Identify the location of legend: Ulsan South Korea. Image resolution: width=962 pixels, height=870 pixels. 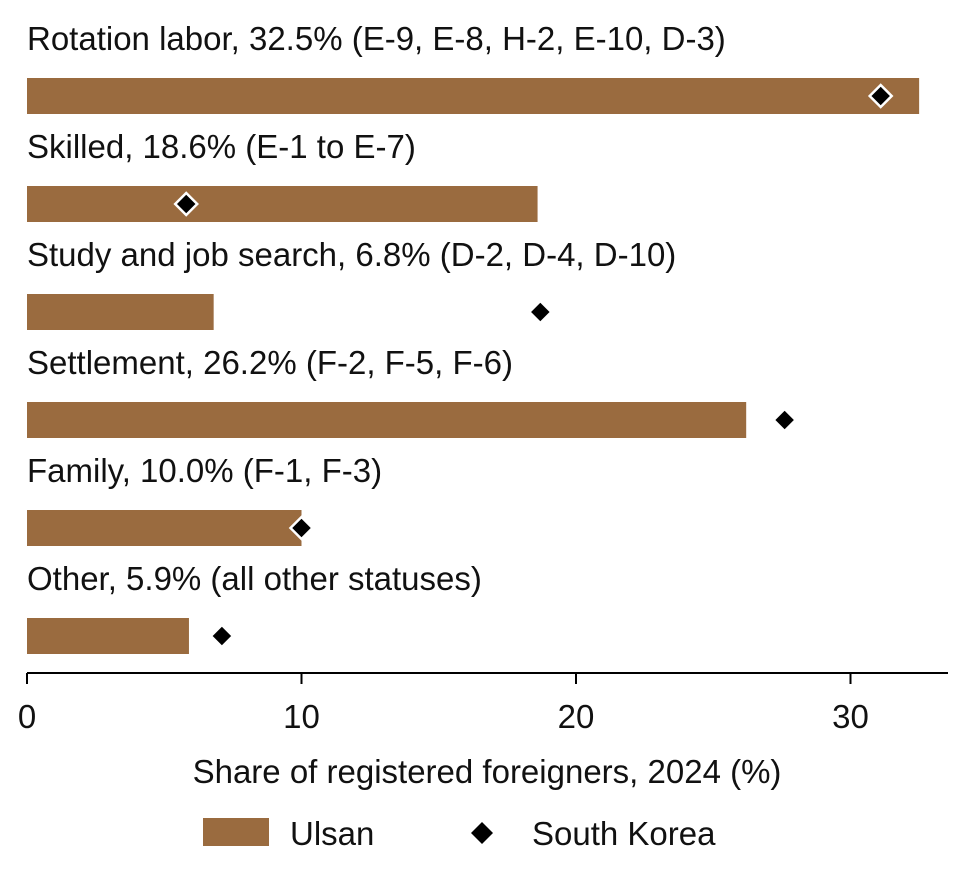
(459, 833).